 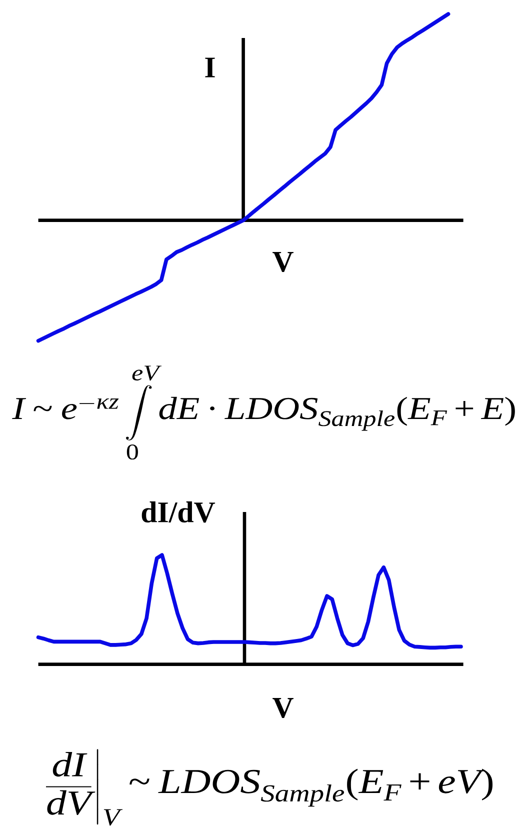 I want to click on y-axis-title: I, so click(x=210, y=68).